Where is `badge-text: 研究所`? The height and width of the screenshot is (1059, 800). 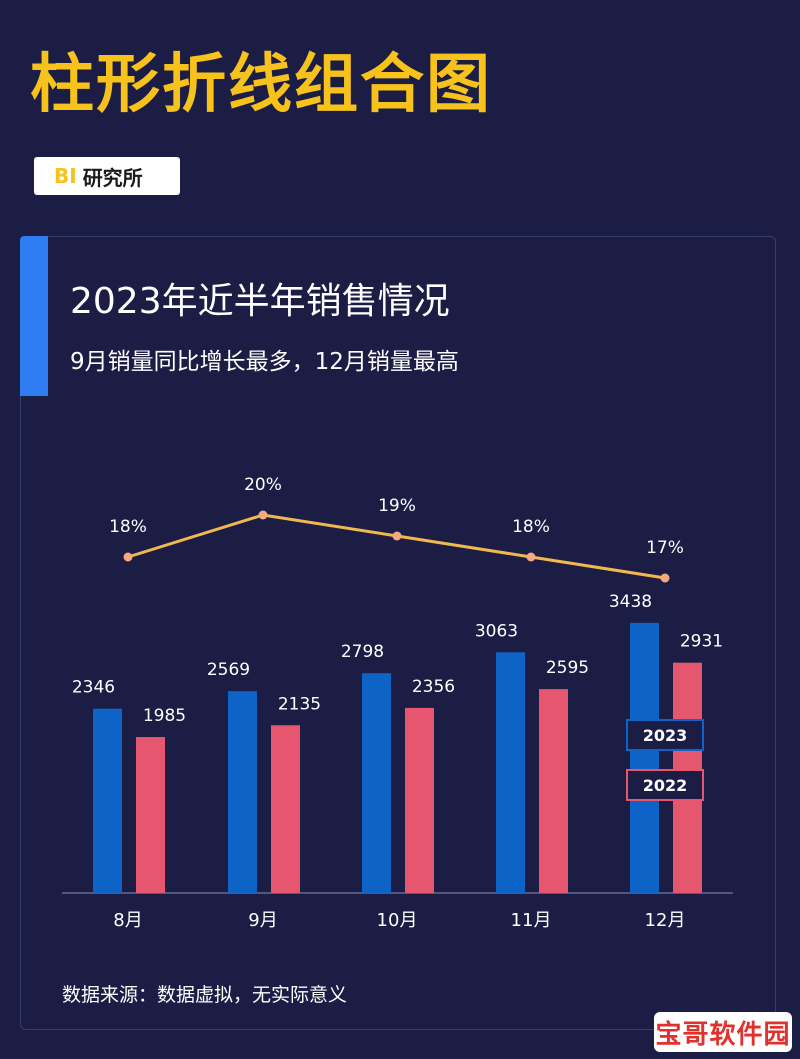
badge-text: 研究所 is located at coordinates (112, 177).